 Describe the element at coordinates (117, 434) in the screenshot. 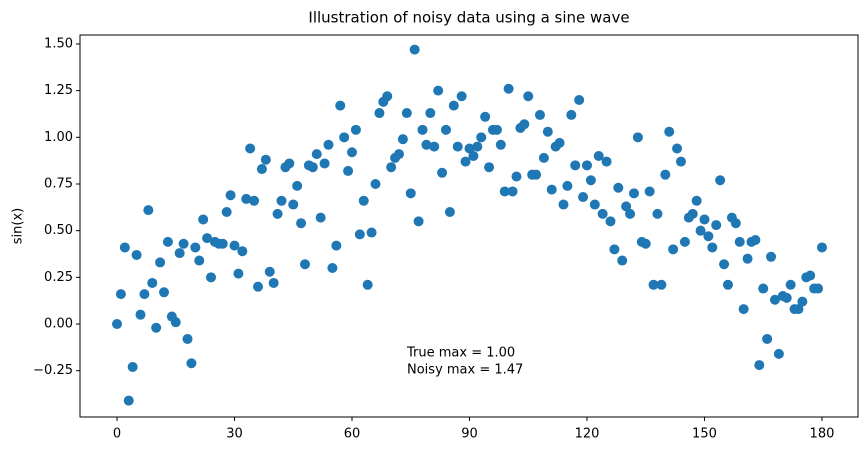

I see `x-tick-label: 0` at that location.